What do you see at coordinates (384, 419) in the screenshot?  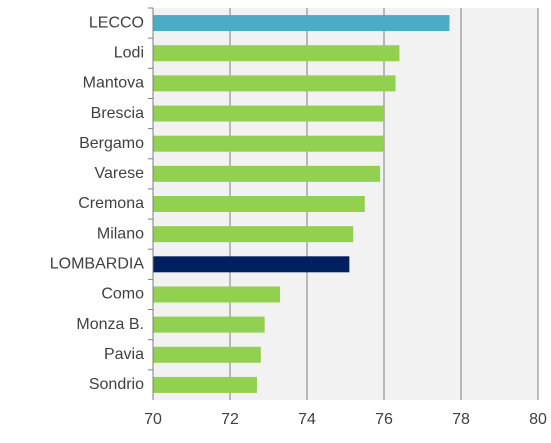 I see `x-tick-label: 76` at bounding box center [384, 419].